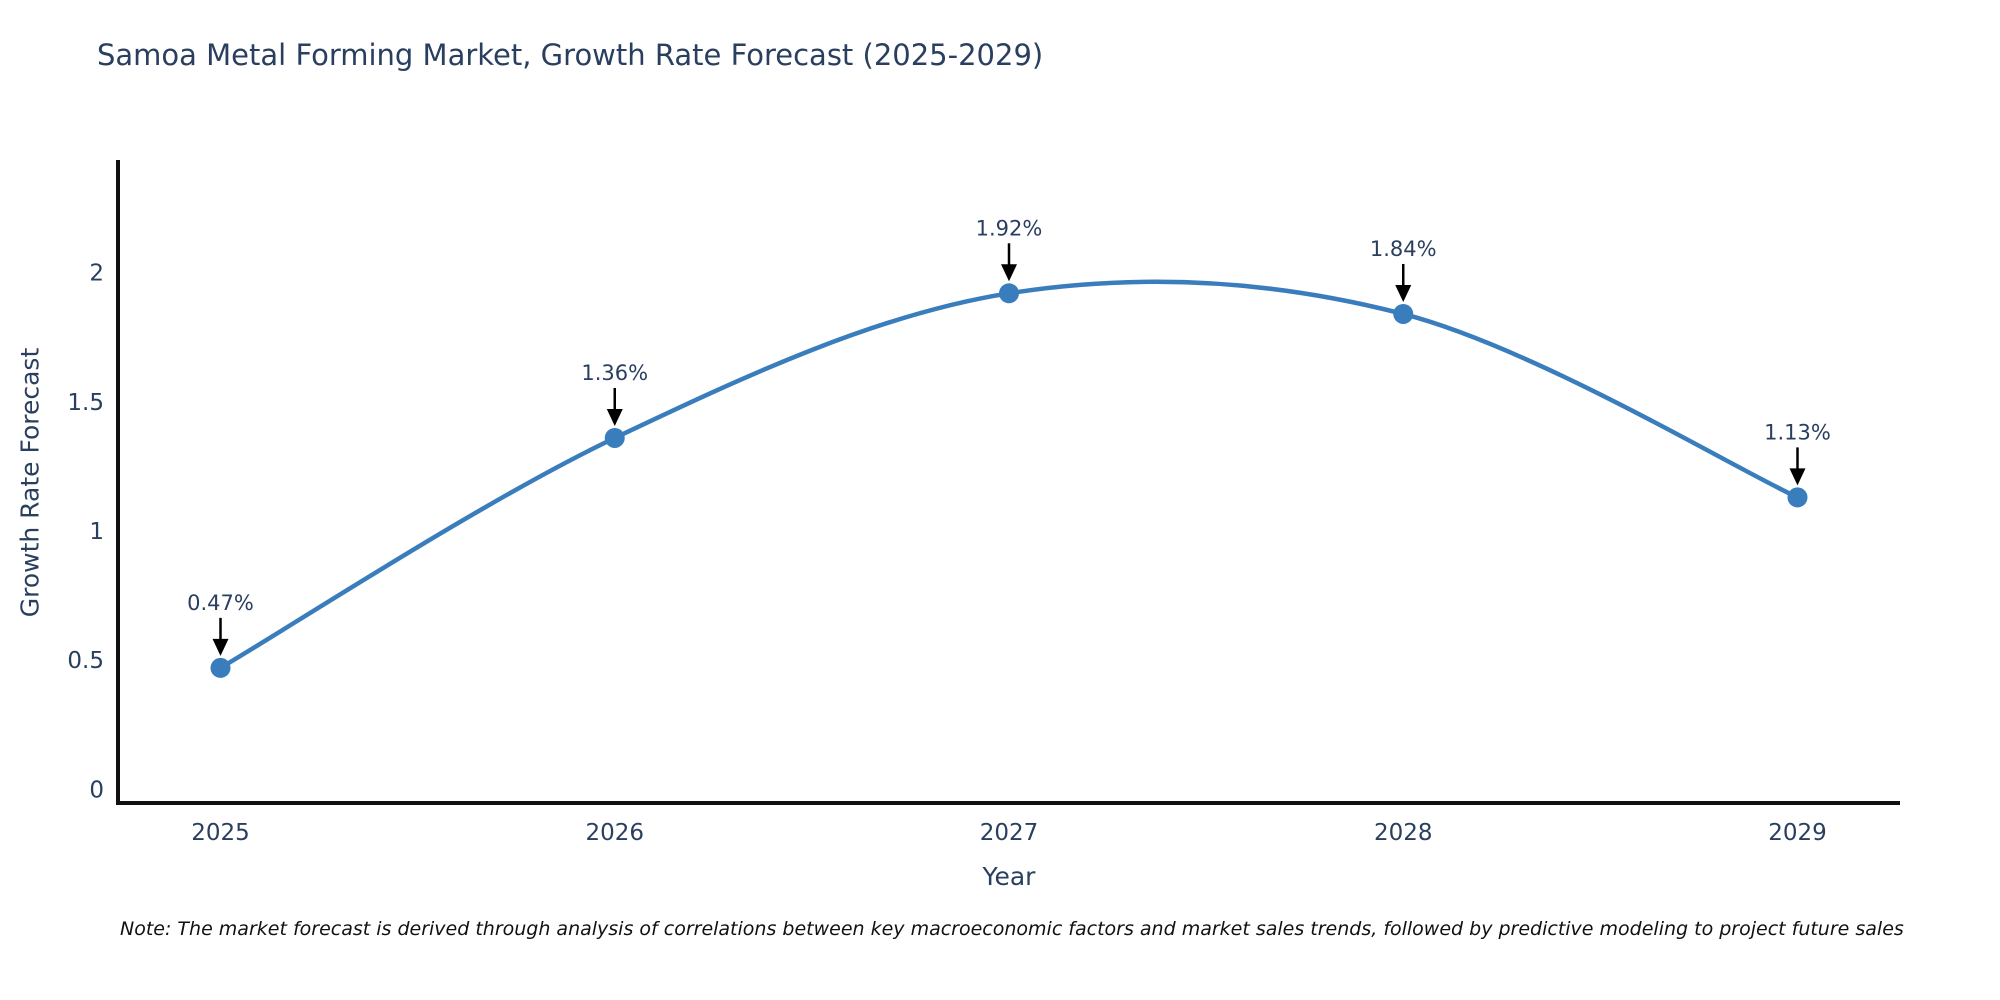  What do you see at coordinates (220, 833) in the screenshot?
I see `x-tick-label: 2025` at bounding box center [220, 833].